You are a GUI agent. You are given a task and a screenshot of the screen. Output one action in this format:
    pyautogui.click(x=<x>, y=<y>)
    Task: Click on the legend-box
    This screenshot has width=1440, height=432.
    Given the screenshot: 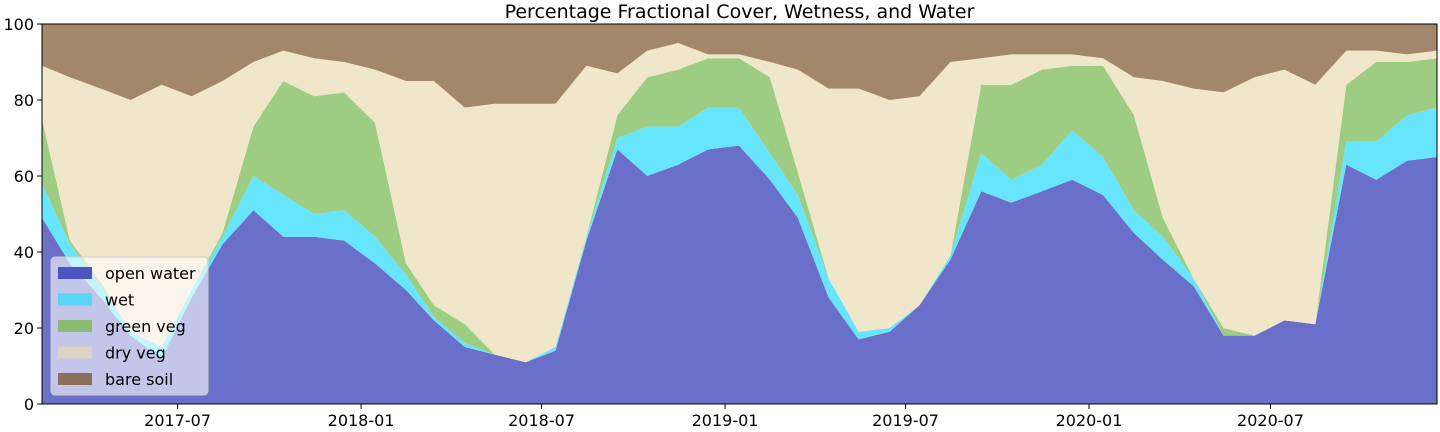 What is the action you would take?
    pyautogui.click(x=129, y=326)
    